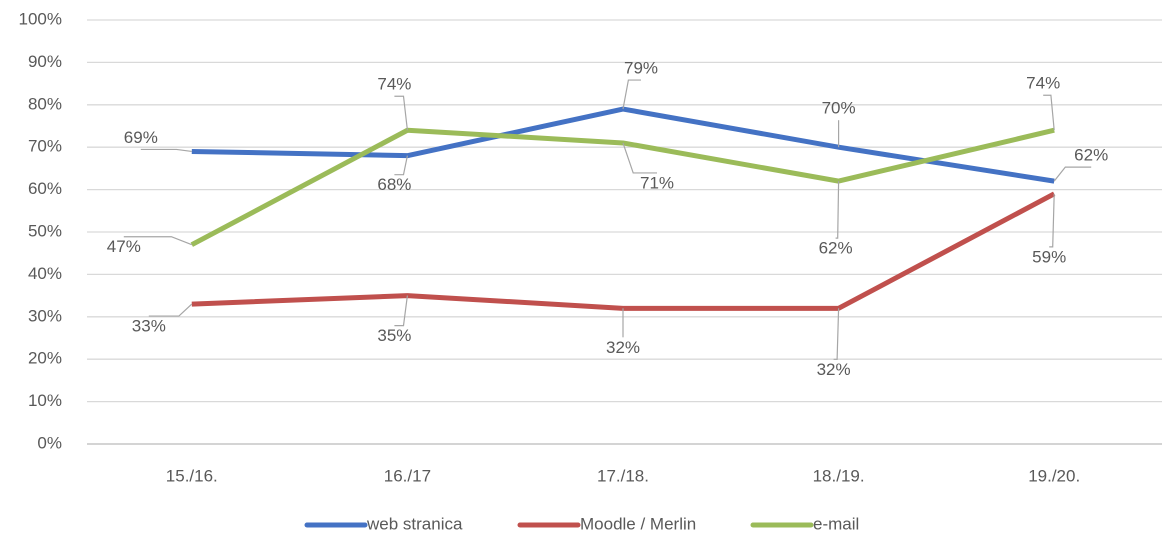 This screenshot has width=1165, height=538. Describe the element at coordinates (623, 475) in the screenshot. I see `x-tick-label: 17./18.` at that location.